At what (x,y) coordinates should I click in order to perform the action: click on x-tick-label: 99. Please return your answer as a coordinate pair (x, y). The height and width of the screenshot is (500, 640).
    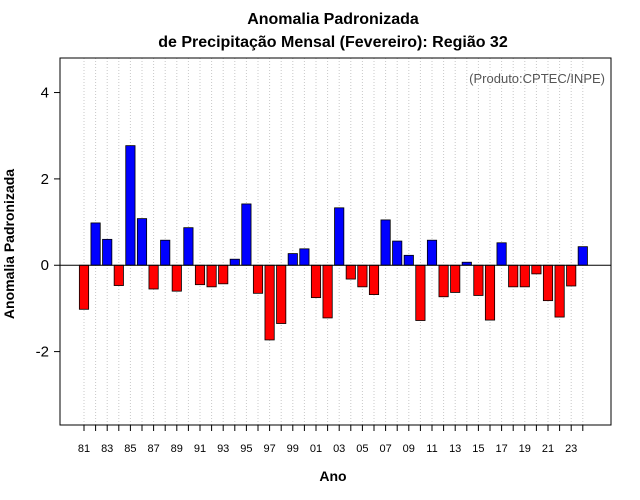
    Looking at the image, I should click on (293, 449).